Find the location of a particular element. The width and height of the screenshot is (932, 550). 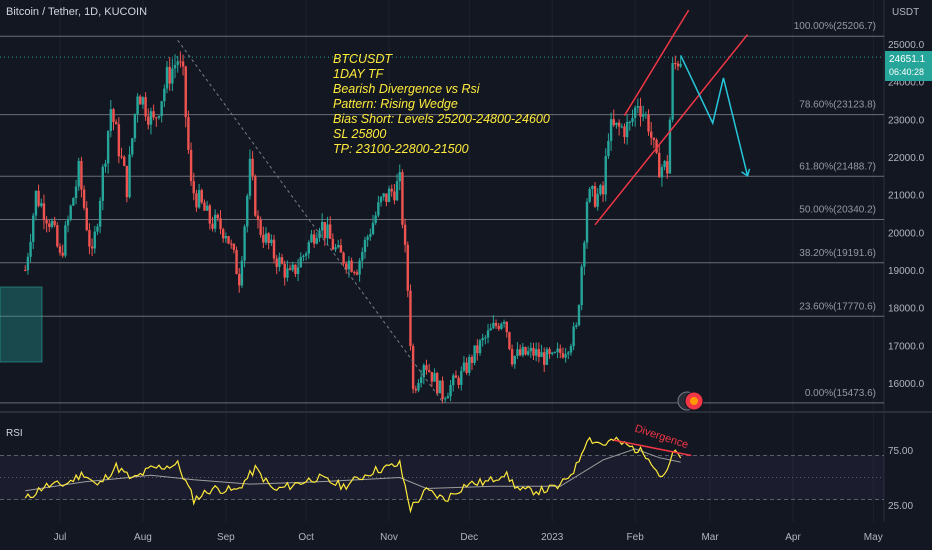

y-tick-label: 19000.0 is located at coordinates (906, 271).